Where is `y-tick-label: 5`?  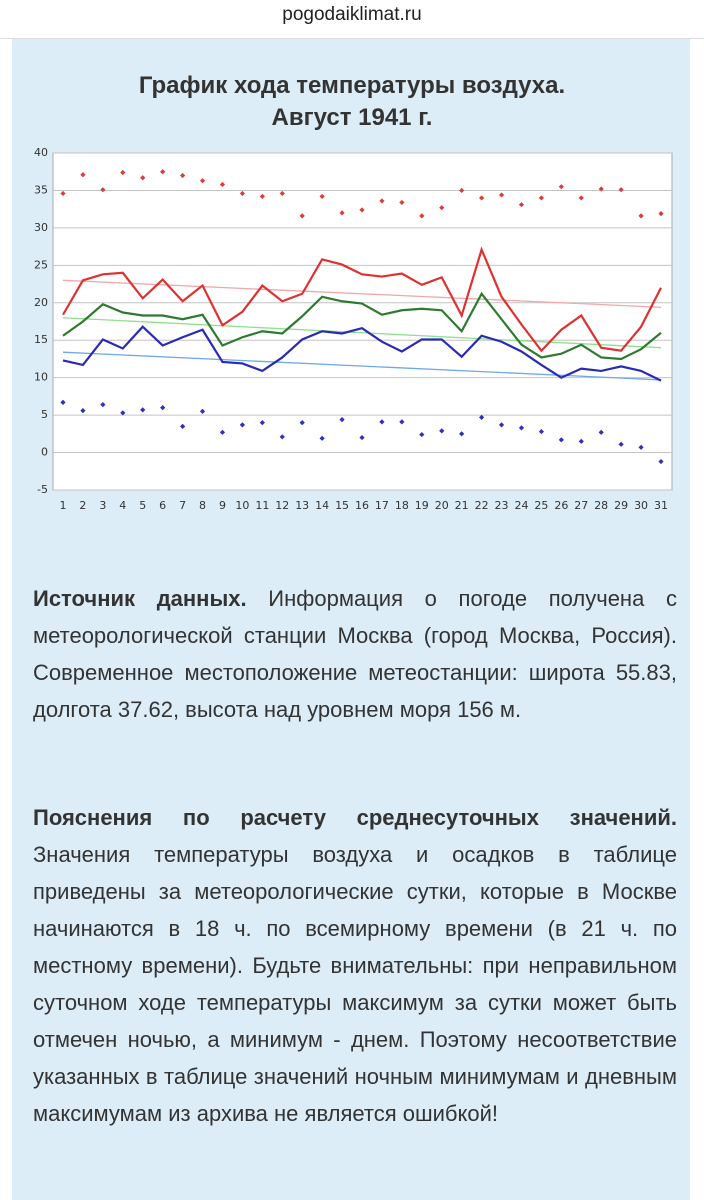 y-tick-label: 5 is located at coordinates (44, 414).